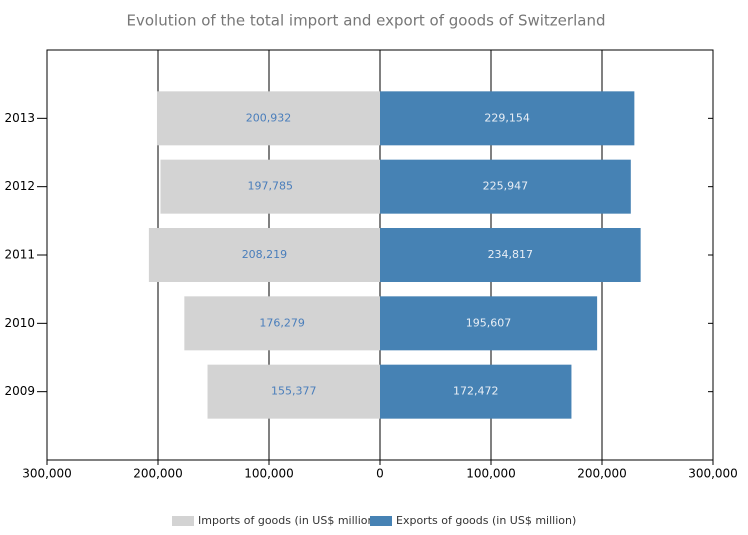  I want to click on data-label: 208,219, so click(265, 254).